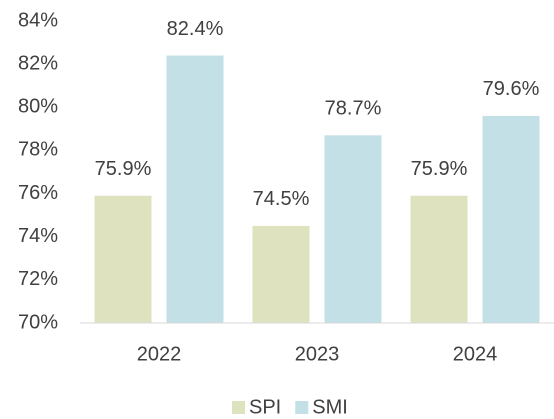 This screenshot has width=554, height=419. I want to click on data-label: 74.5%, so click(281, 199).